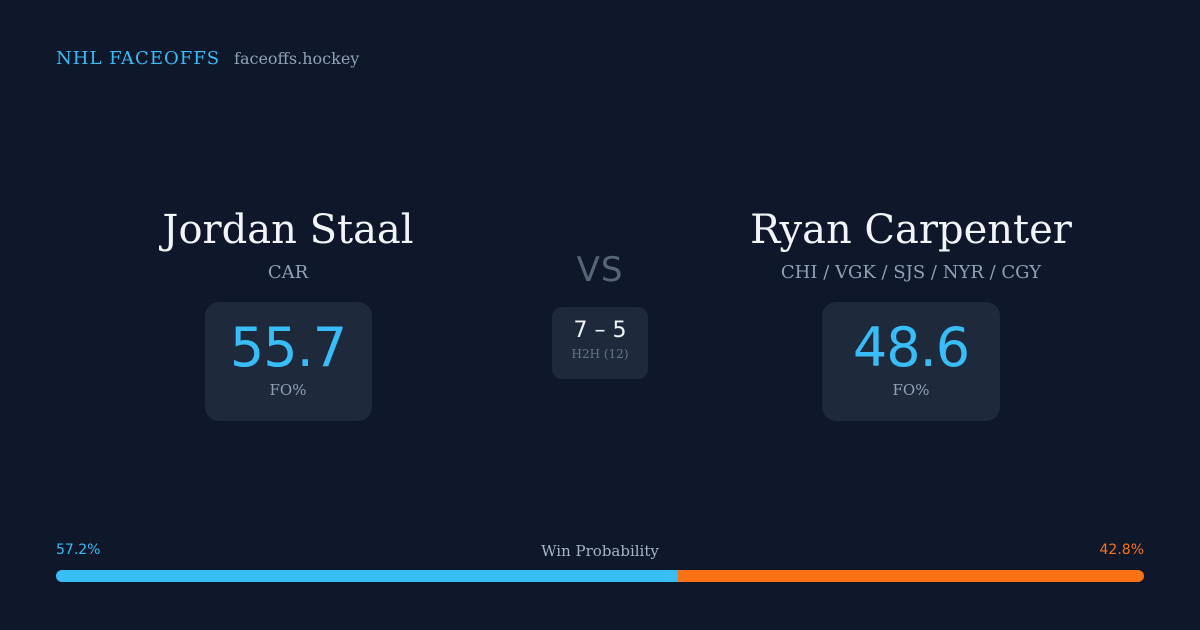  I want to click on brand-title: NHL FACEOFFS, so click(138, 58).